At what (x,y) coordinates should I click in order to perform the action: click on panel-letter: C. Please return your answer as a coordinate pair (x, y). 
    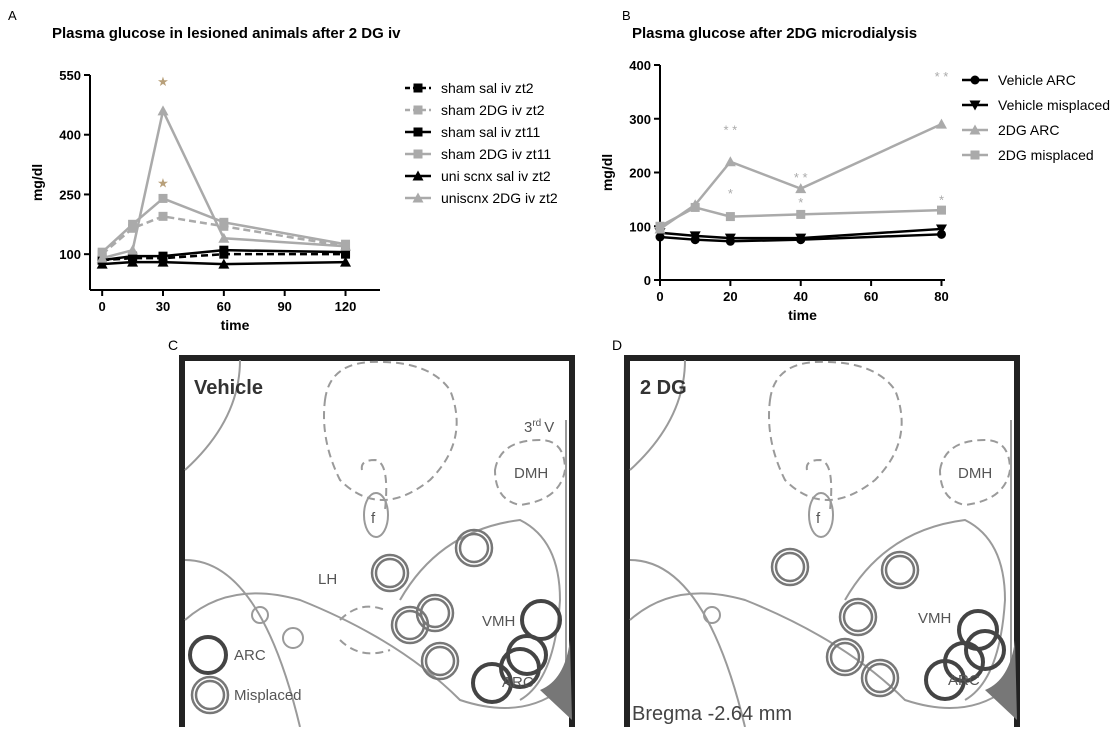
    Looking at the image, I should click on (173, 345).